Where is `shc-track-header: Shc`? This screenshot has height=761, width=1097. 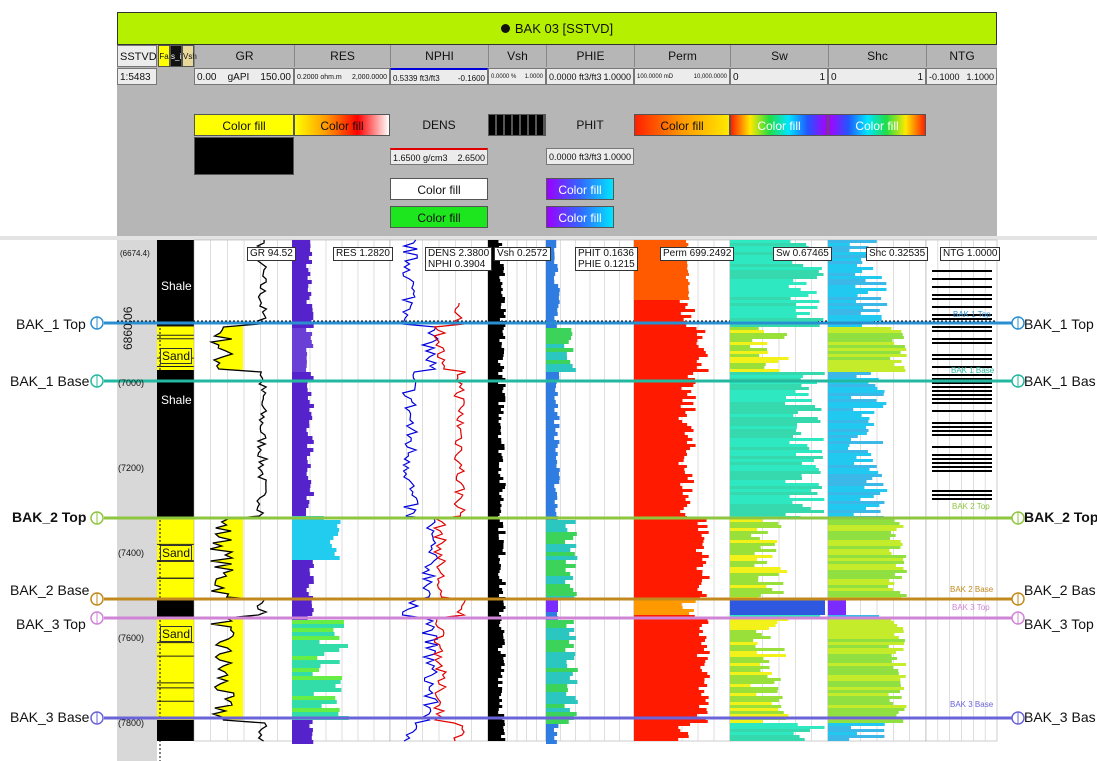 shc-track-header: Shc is located at coordinates (877, 56).